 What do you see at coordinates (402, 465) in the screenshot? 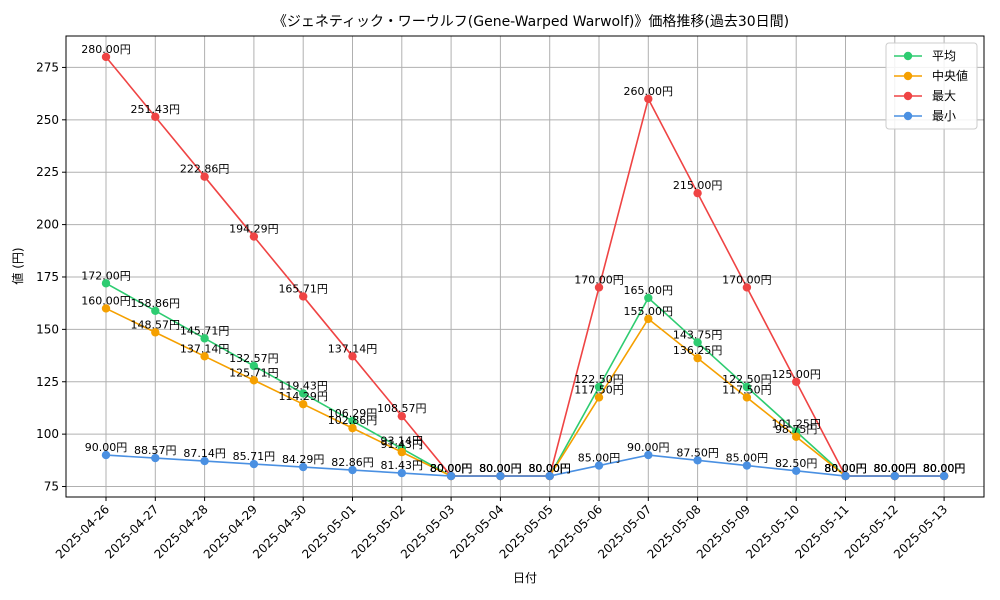
I see `data-label: 81.43円` at bounding box center [402, 465].